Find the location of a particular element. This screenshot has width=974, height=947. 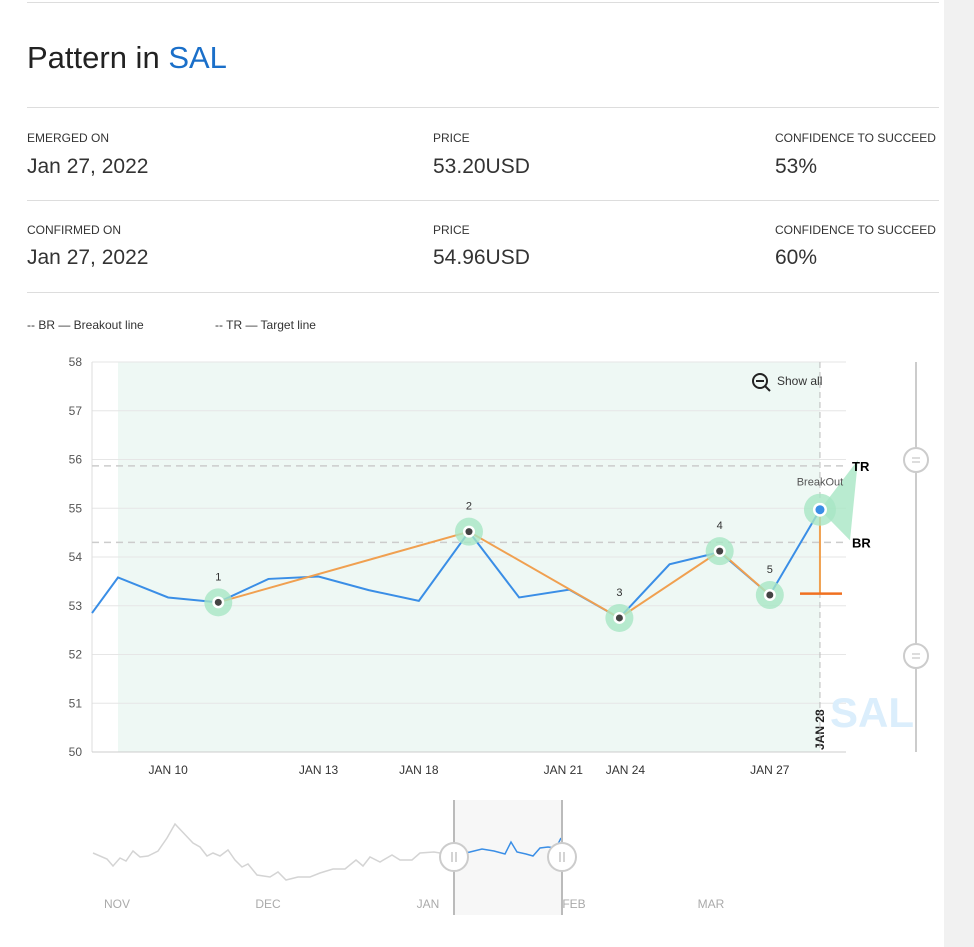

projection-wedge is located at coordinates (838, 500).